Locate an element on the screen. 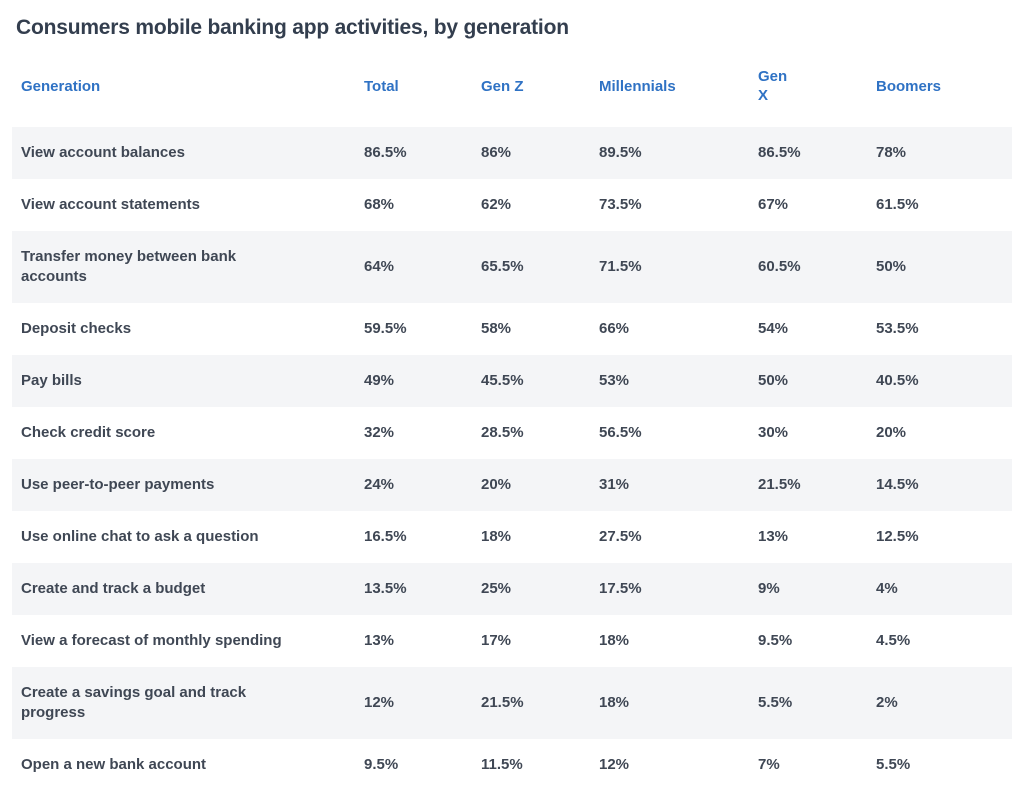 This screenshot has height=797, width=1024. cell-value: 53% is located at coordinates (614, 381).